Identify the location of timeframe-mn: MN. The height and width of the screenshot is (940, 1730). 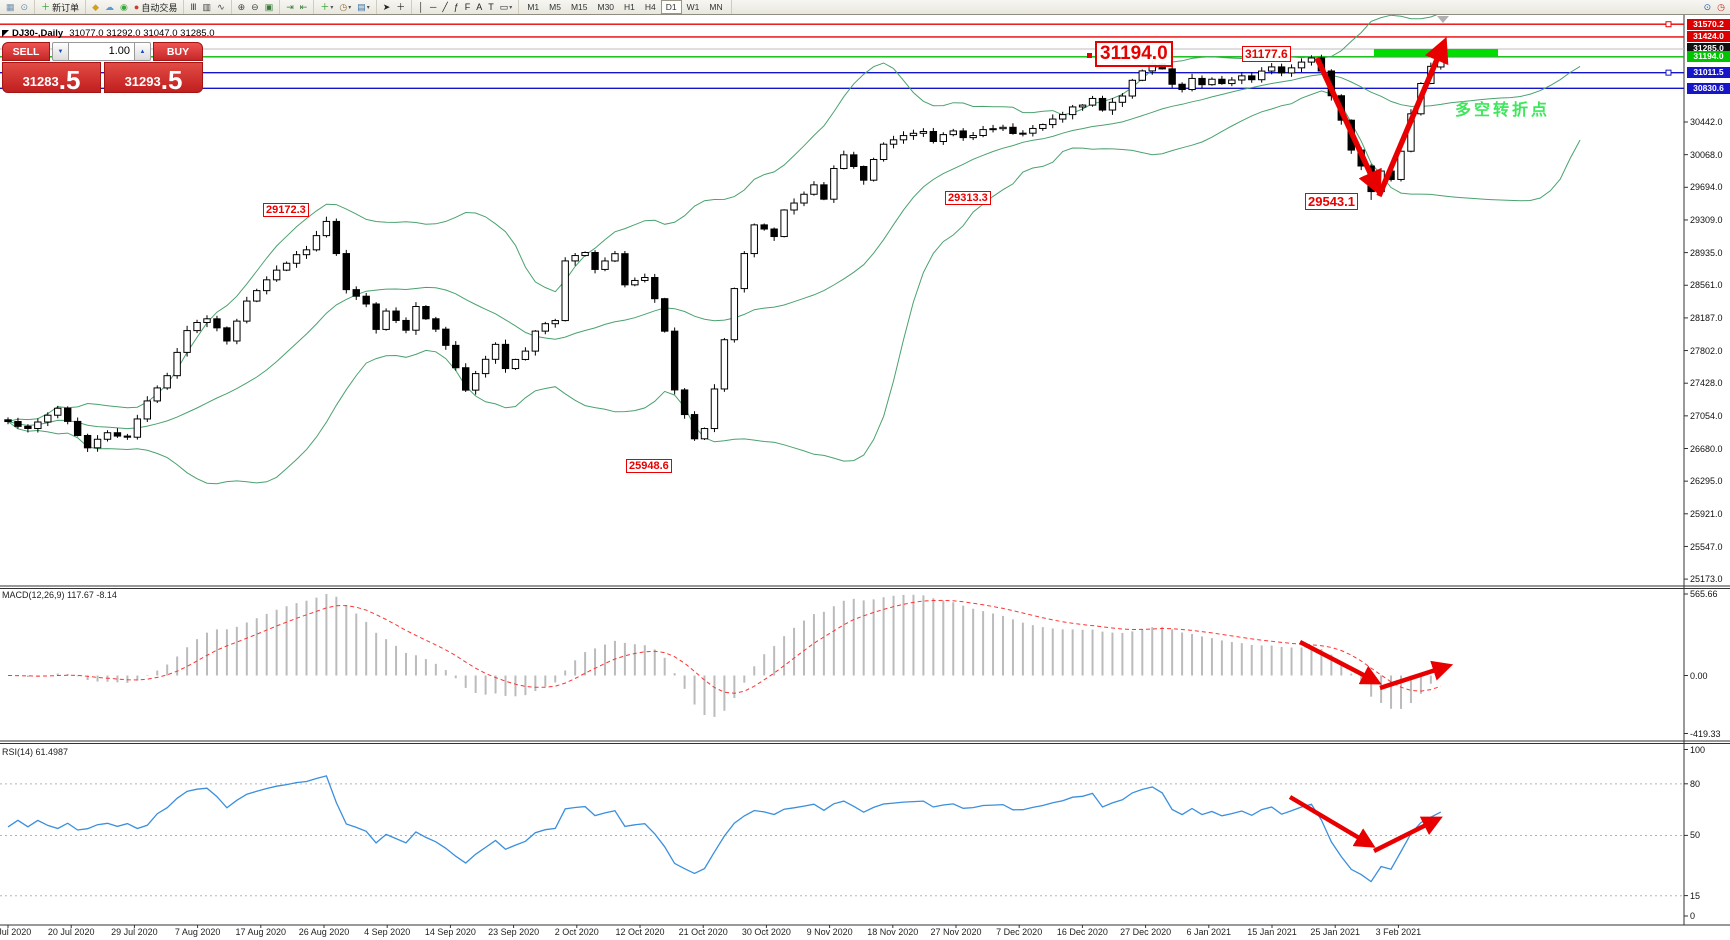
(716, 7).